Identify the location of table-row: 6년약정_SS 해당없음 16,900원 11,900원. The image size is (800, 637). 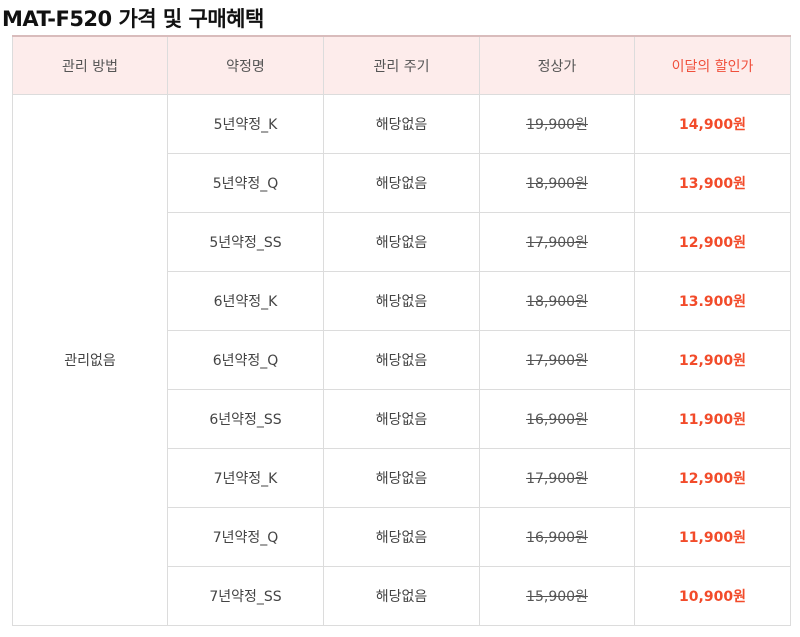
(402, 419).